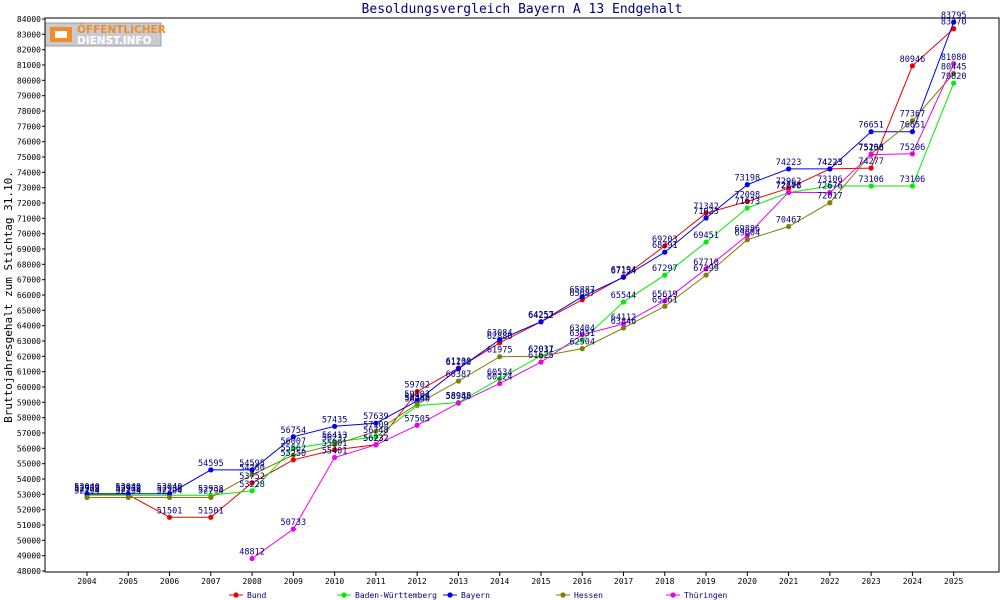  I want to click on data-label-baden-w-rttemberg: 52938, so click(128, 489).